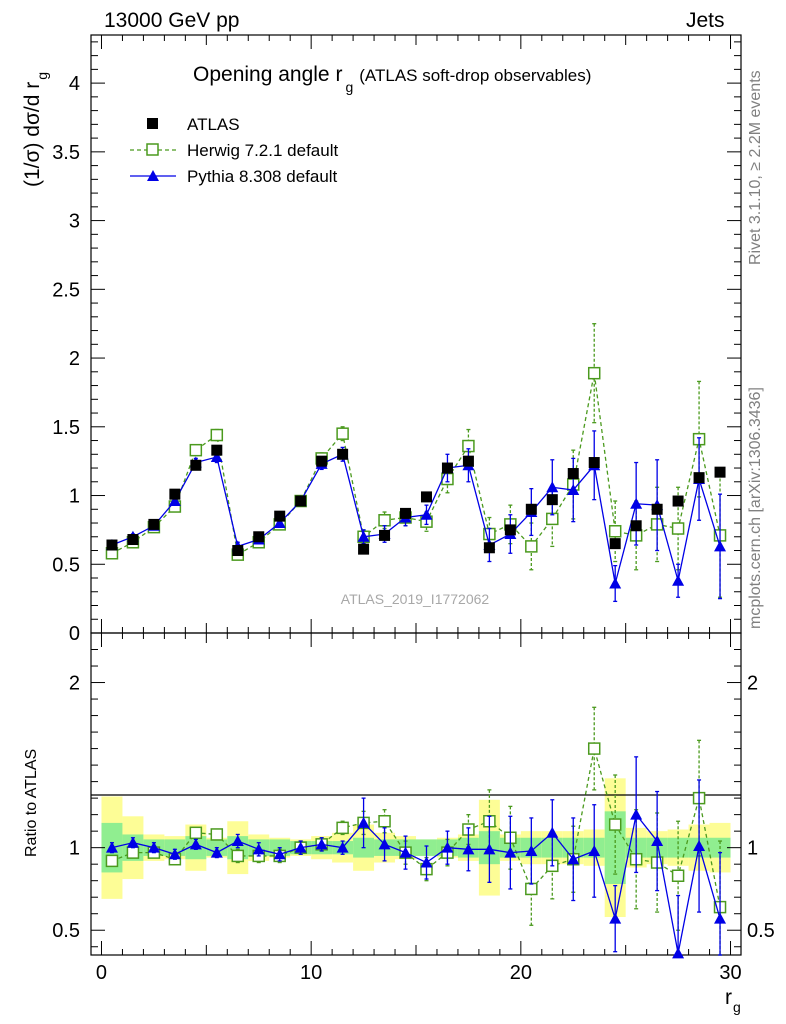 The width and height of the screenshot is (786, 1024). What do you see at coordinates (66, 153) in the screenshot?
I see `y-tick-label-top: 3.5` at bounding box center [66, 153].